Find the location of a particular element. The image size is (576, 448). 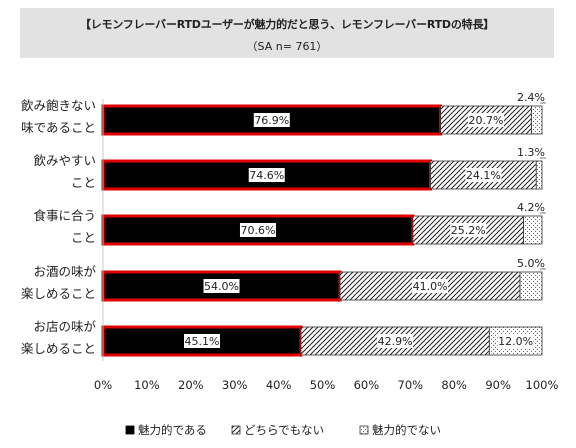

data-label: 45.1% is located at coordinates (202, 341).